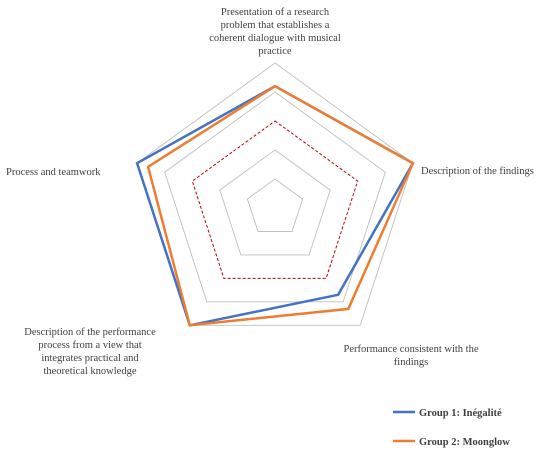 The image size is (550, 454). I want to click on axis-label-line: Performance consistent with the, so click(410, 349).